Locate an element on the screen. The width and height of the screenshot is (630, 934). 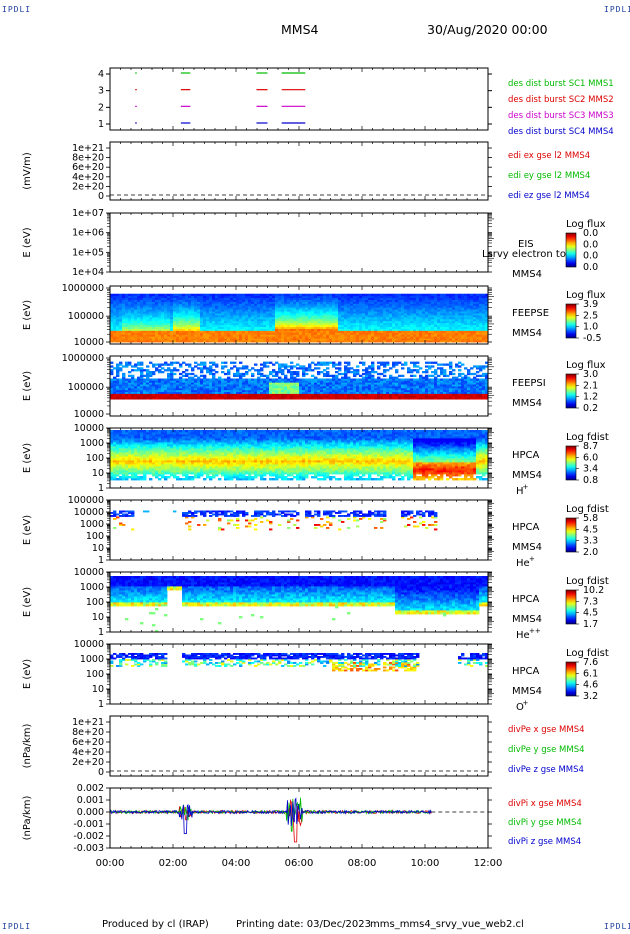
species-label: H is located at coordinates (520, 491).